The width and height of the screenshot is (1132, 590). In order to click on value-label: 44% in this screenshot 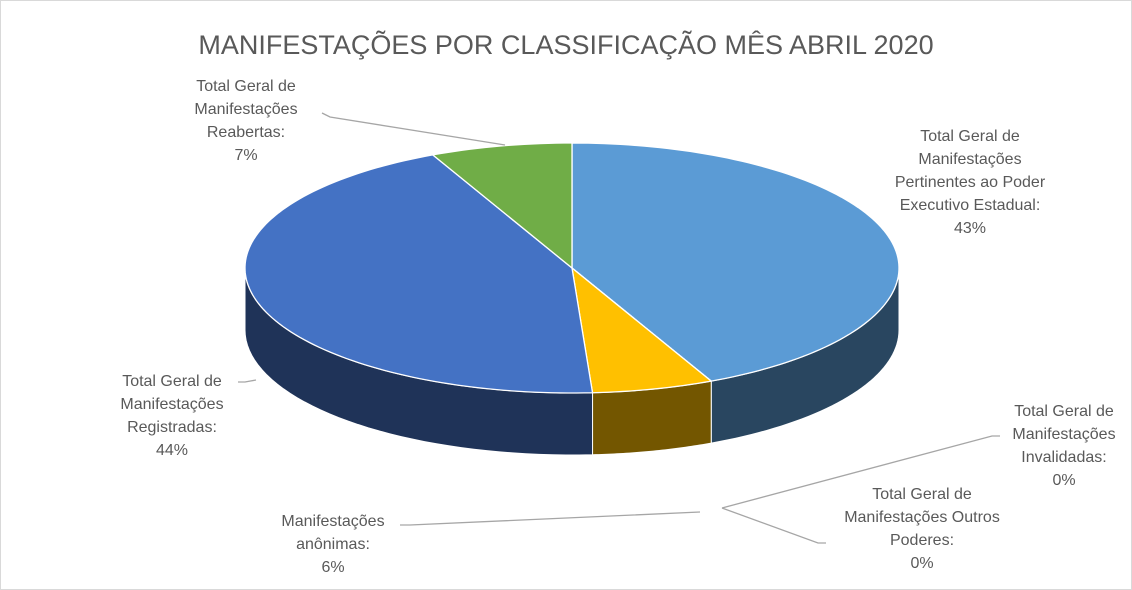, I will do `click(172, 450)`.